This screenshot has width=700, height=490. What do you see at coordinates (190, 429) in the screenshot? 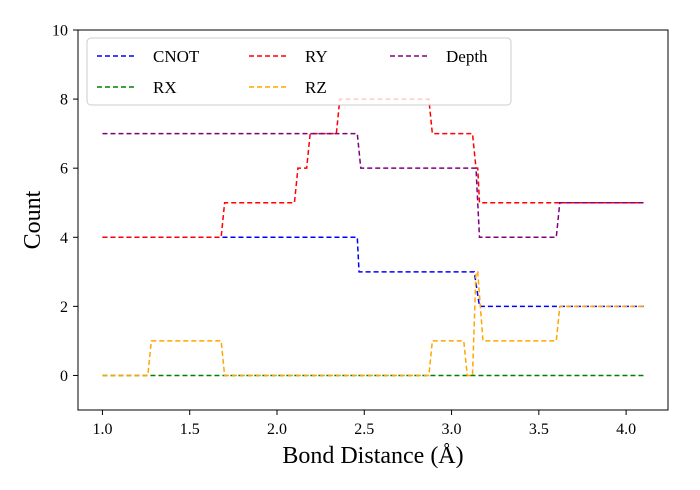
I see `x-tick-label: 1.5` at bounding box center [190, 429].